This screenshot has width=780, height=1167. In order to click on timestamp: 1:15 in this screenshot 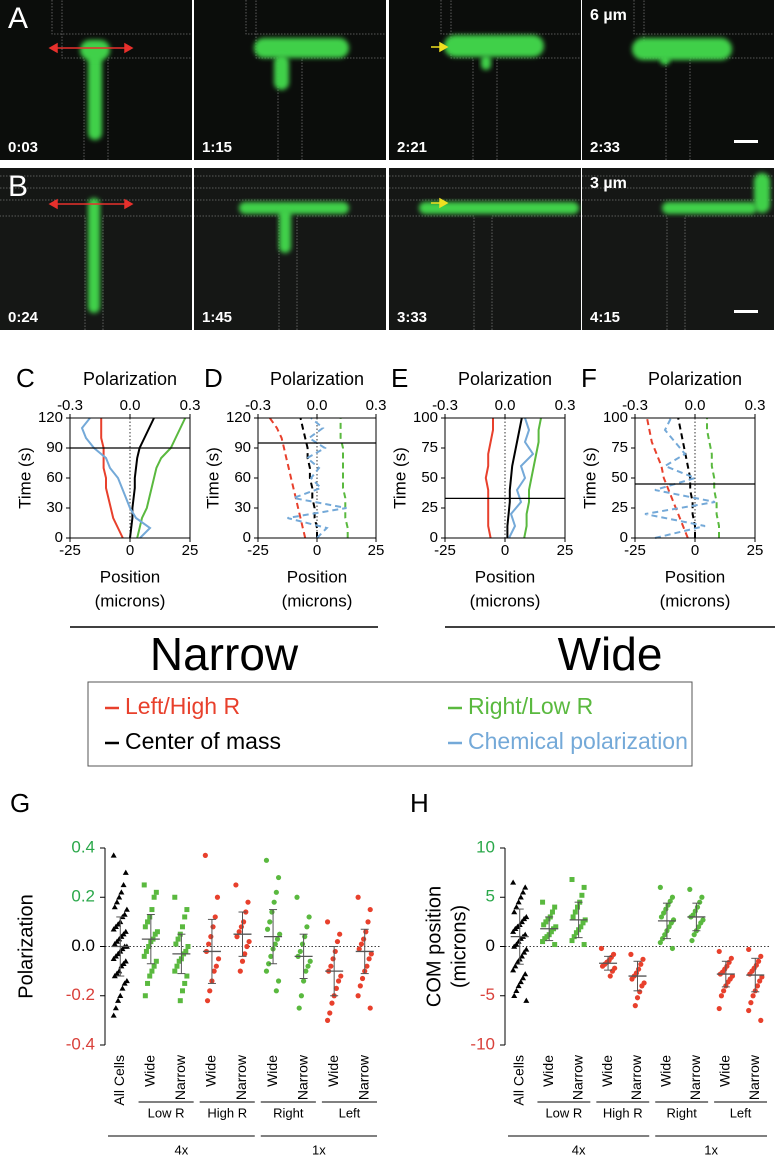, I will do `click(217, 147)`.